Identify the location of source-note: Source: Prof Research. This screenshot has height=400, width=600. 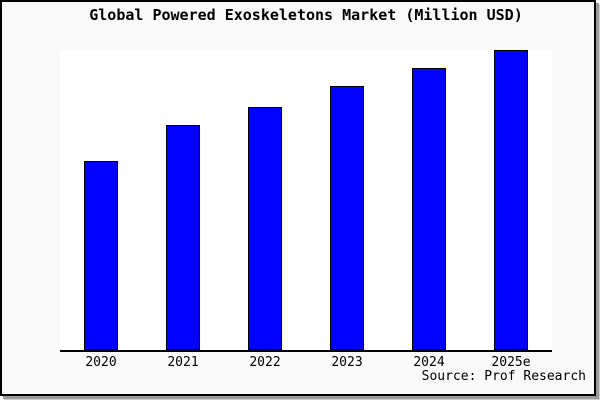
(503, 376).